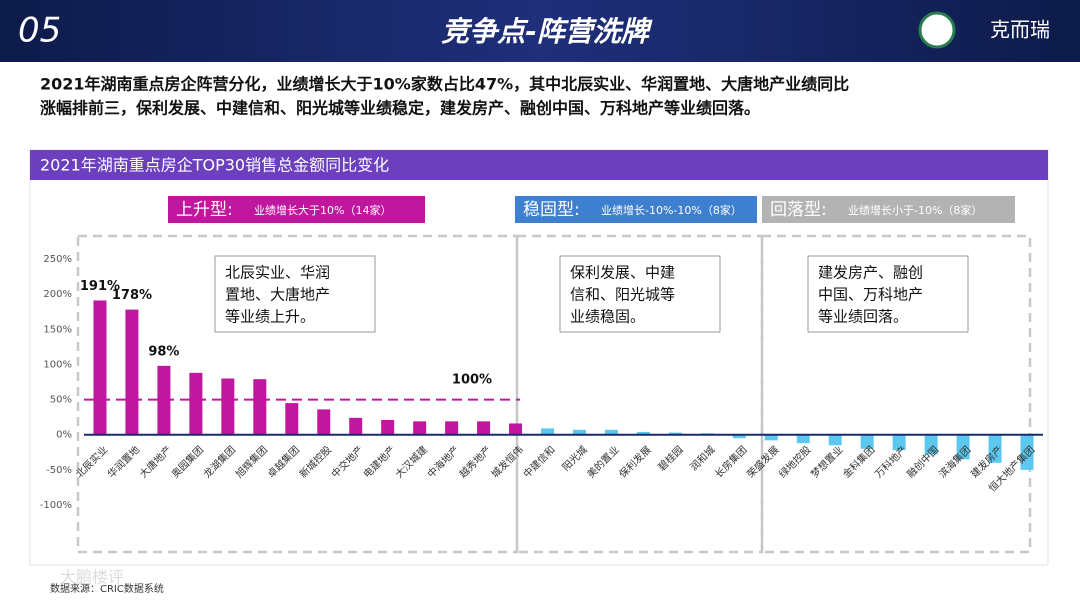 The height and width of the screenshot is (607, 1080). Describe the element at coordinates (59, 470) in the screenshot. I see `y-tick-label: -50%` at that location.